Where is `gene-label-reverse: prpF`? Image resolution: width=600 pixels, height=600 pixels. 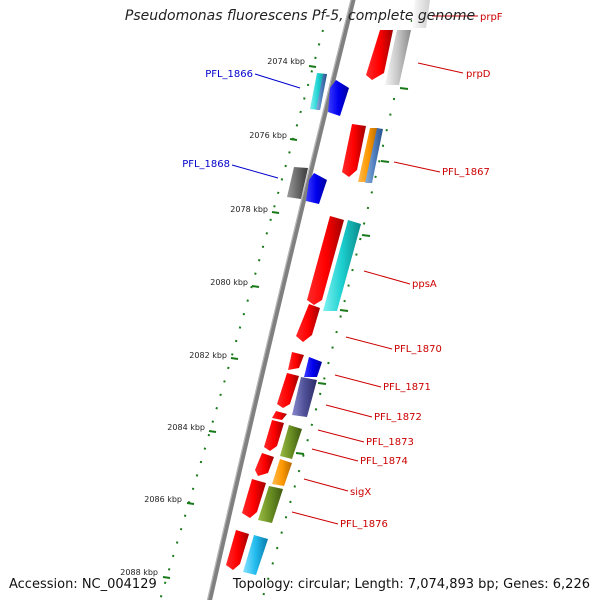
gene-label-reverse: prpF is located at coordinates (491, 17).